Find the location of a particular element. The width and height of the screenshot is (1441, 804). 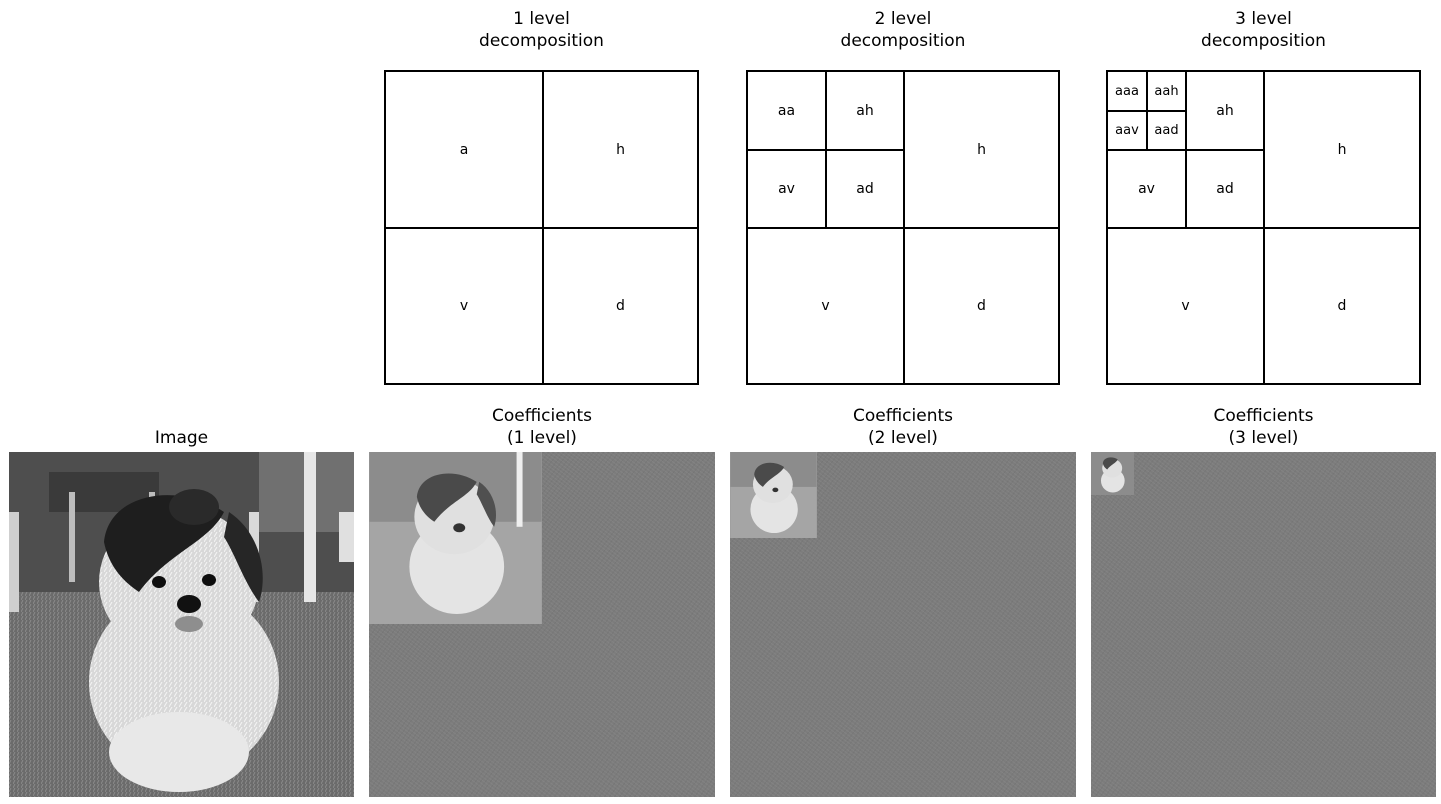

cell-aah: aah is located at coordinates (1166, 91).